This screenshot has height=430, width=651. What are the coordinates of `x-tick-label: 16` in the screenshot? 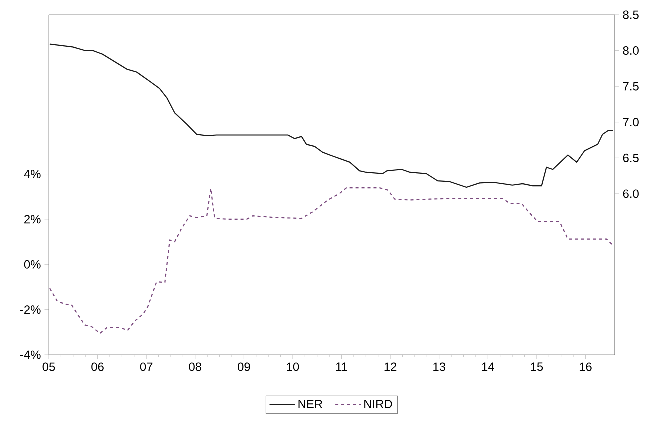 It's located at (586, 367).